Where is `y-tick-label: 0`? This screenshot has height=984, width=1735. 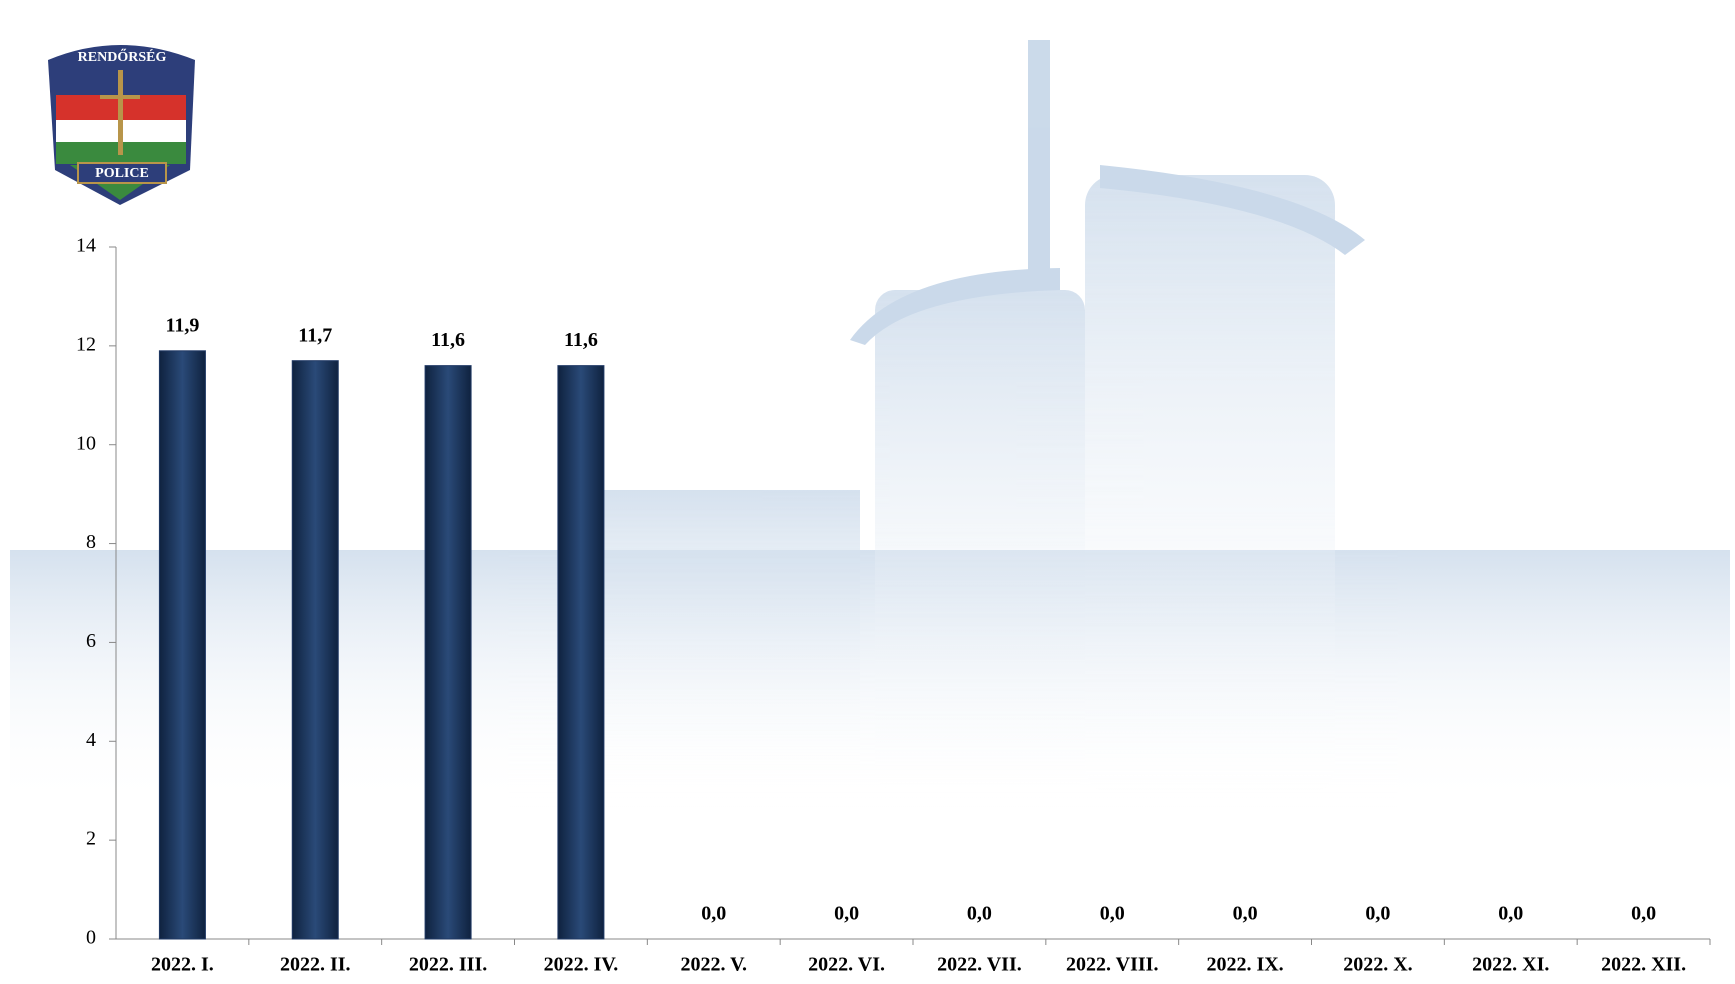
y-tick-label: 0 is located at coordinates (91, 938).